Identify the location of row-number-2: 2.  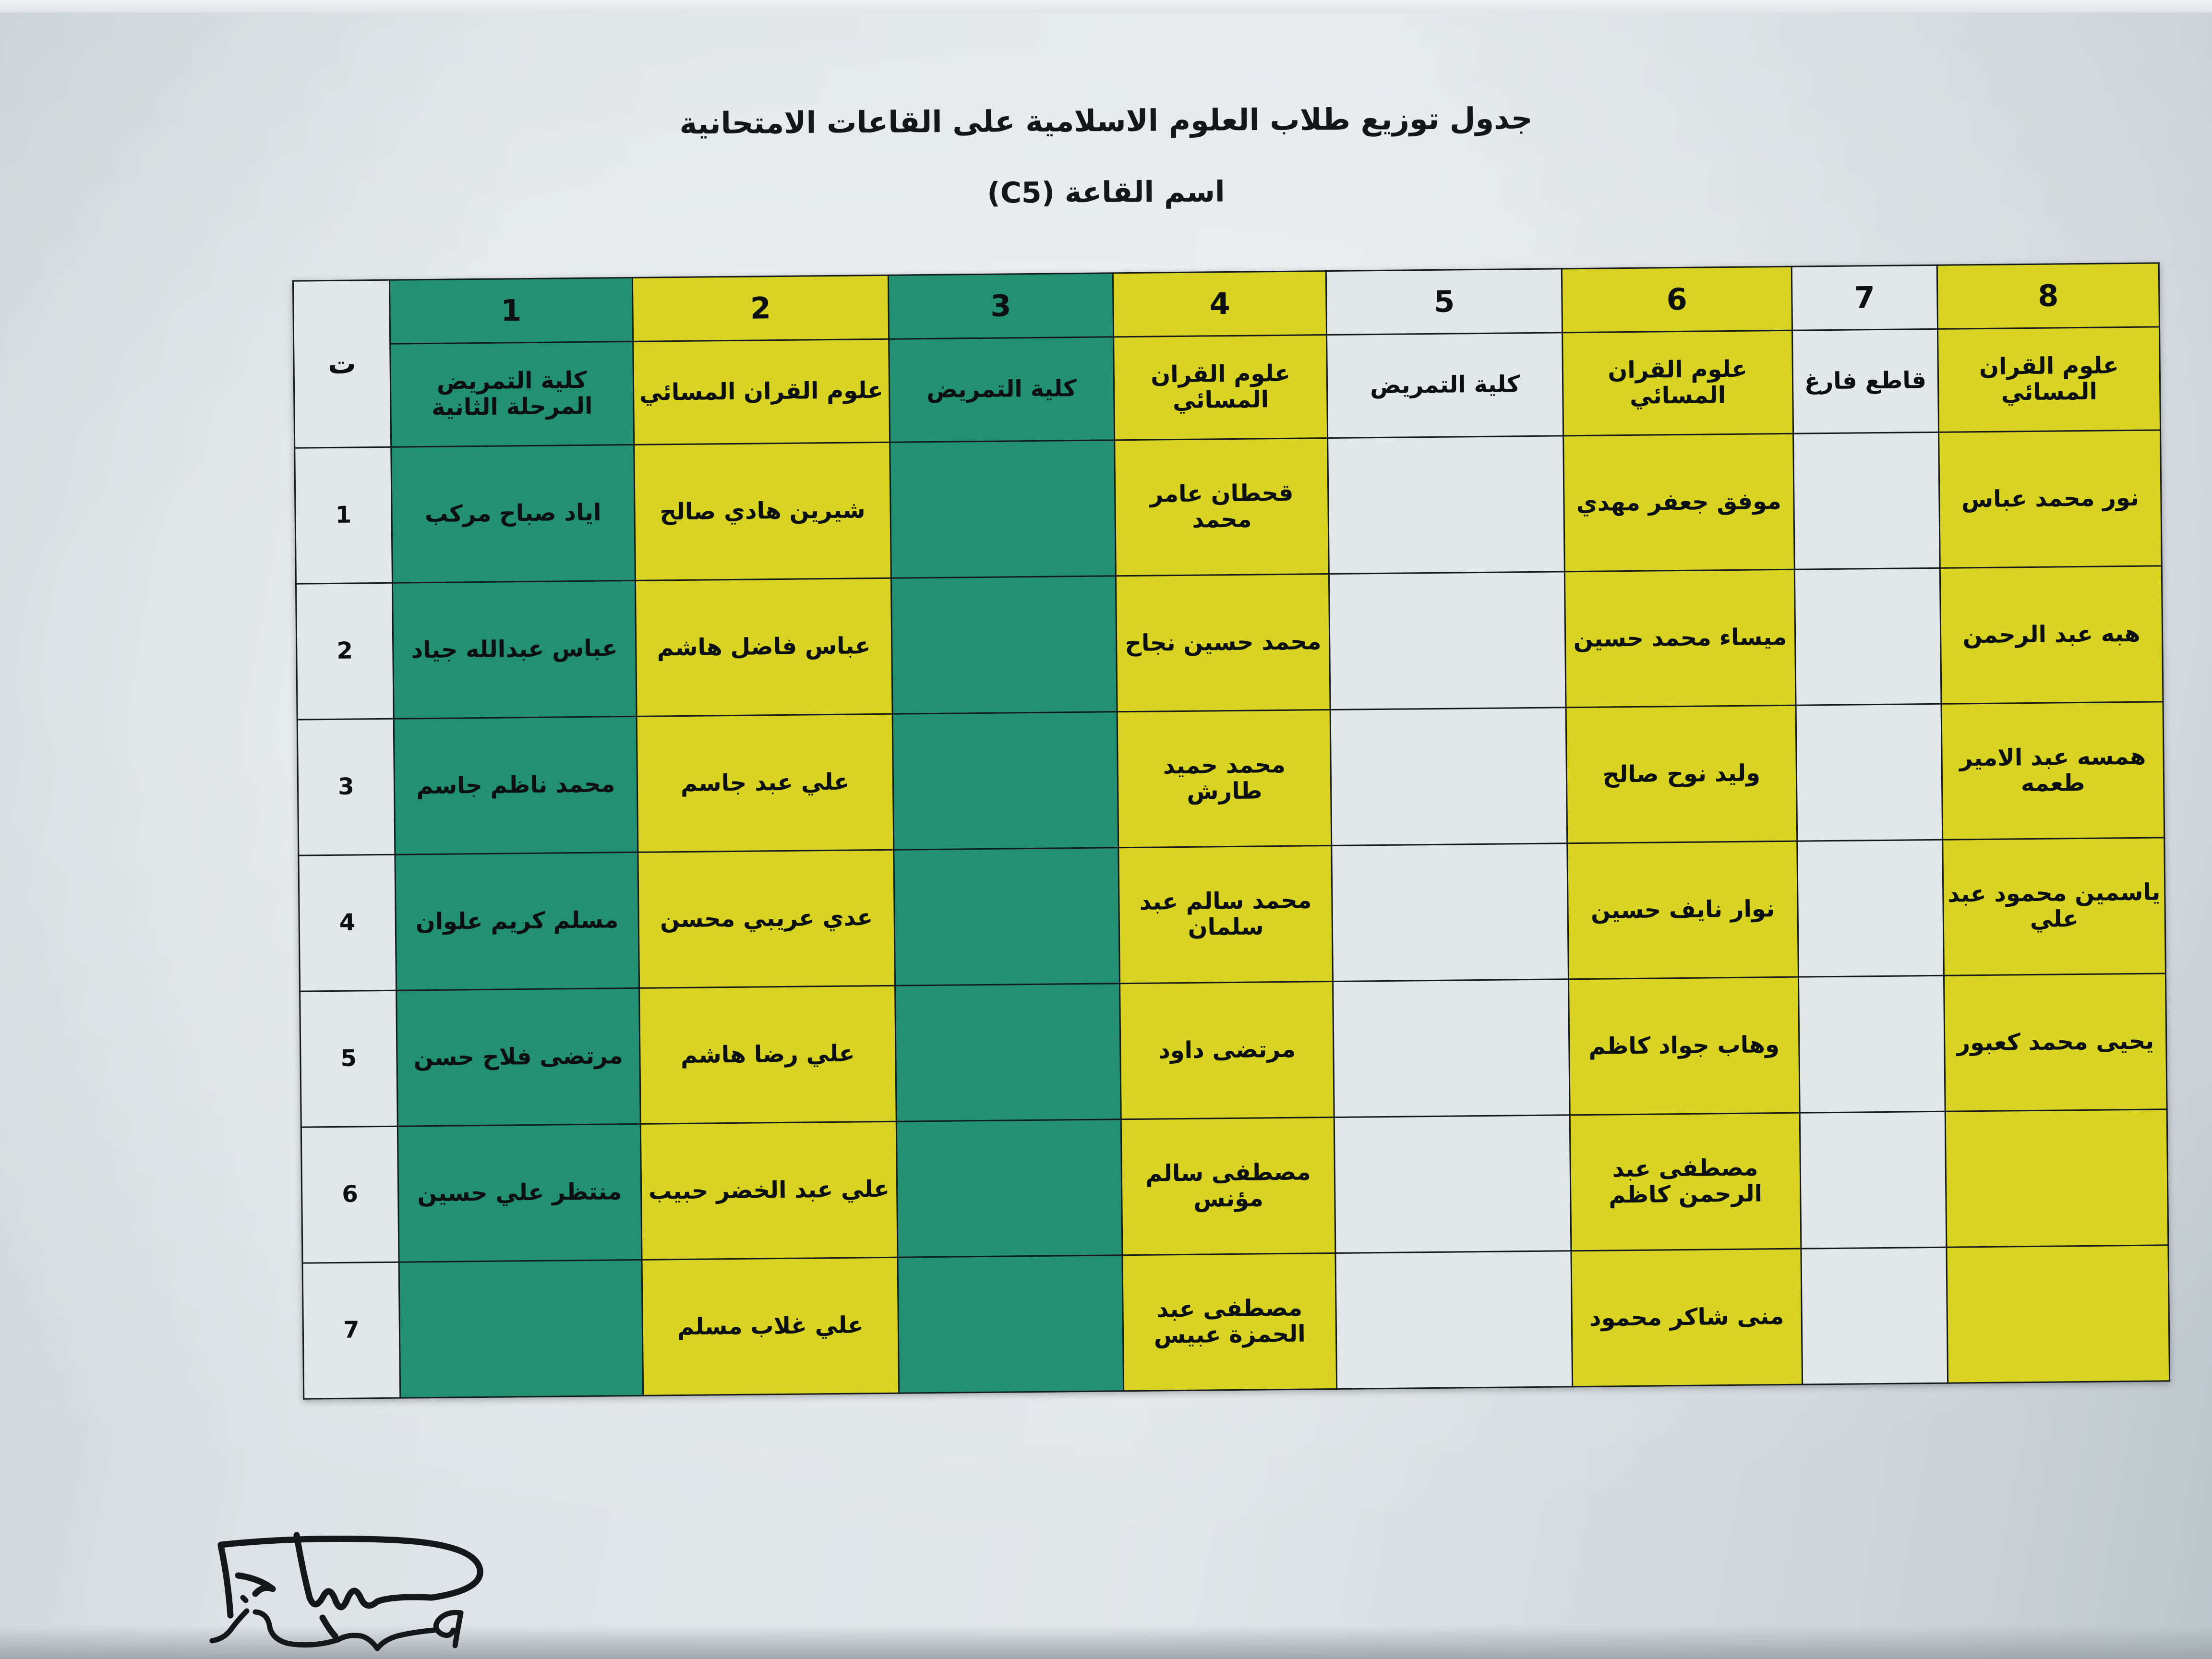
(345, 651).